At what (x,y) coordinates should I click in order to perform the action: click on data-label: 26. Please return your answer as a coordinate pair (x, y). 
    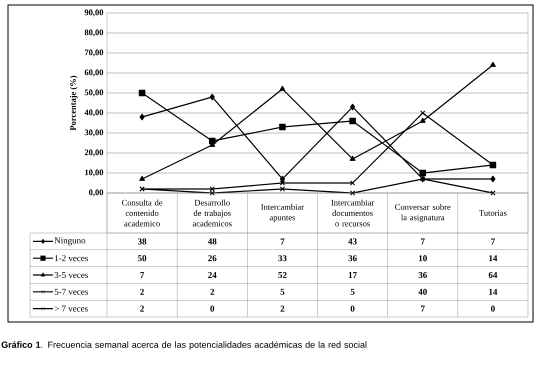
    Looking at the image, I should click on (212, 258).